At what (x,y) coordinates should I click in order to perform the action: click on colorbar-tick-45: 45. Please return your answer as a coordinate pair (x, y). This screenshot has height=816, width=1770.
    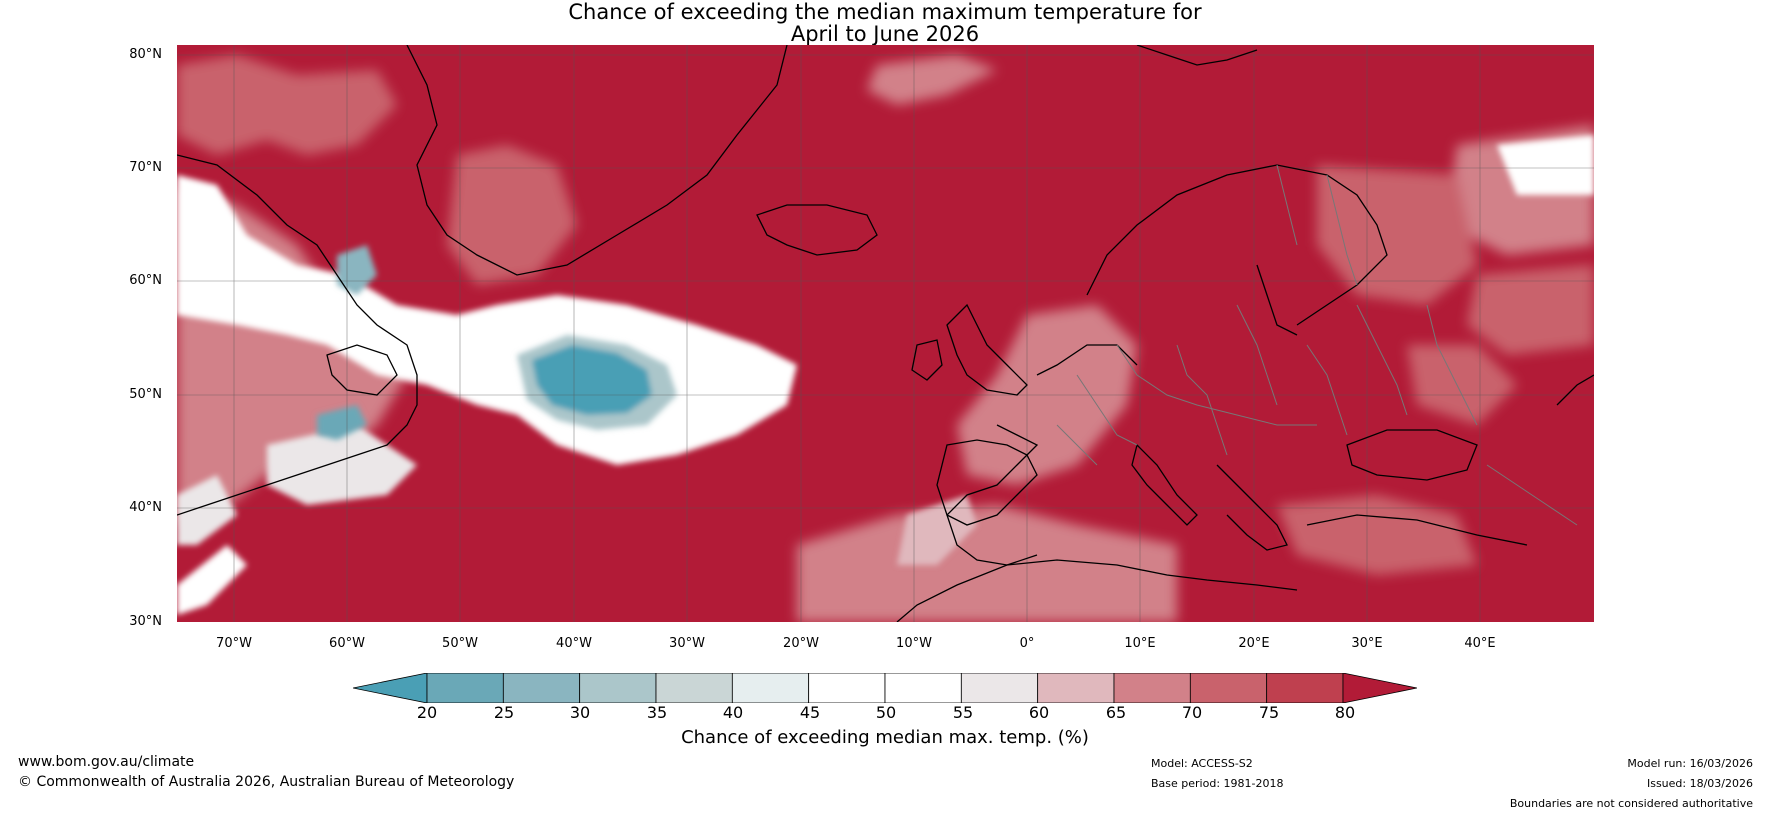
    Looking at the image, I should click on (810, 712).